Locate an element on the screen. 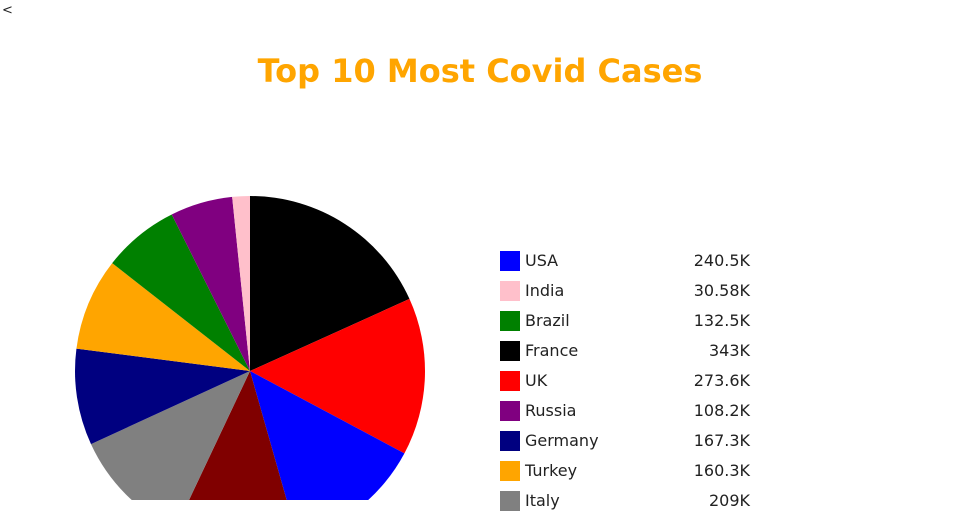  legend-item-germany: Germany 167.3K is located at coordinates (626, 445).